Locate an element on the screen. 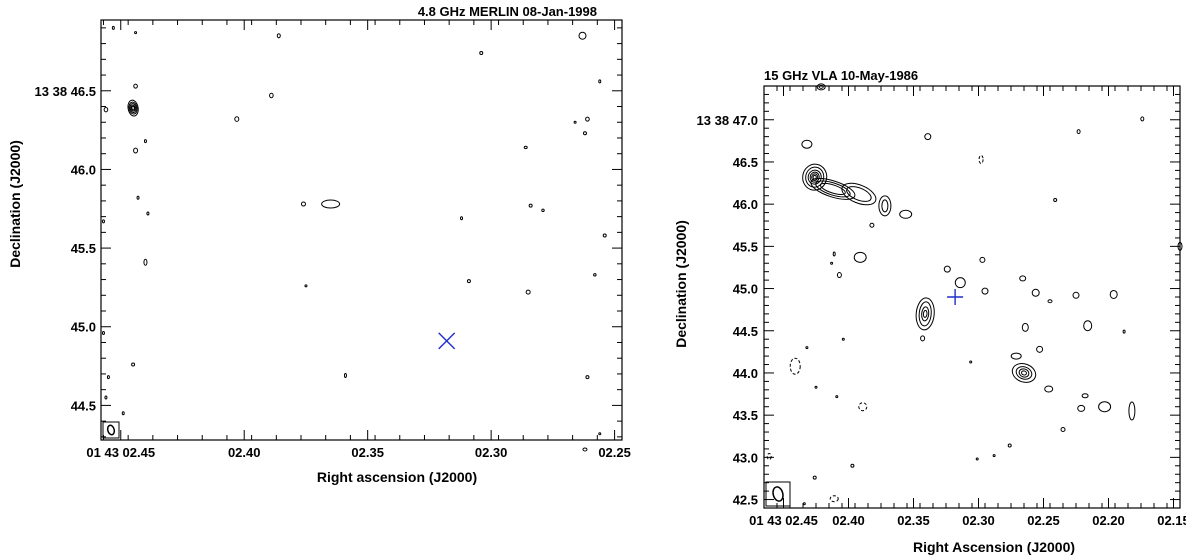  merlin-xlabel: Right ascension (J2000) is located at coordinates (397, 477).